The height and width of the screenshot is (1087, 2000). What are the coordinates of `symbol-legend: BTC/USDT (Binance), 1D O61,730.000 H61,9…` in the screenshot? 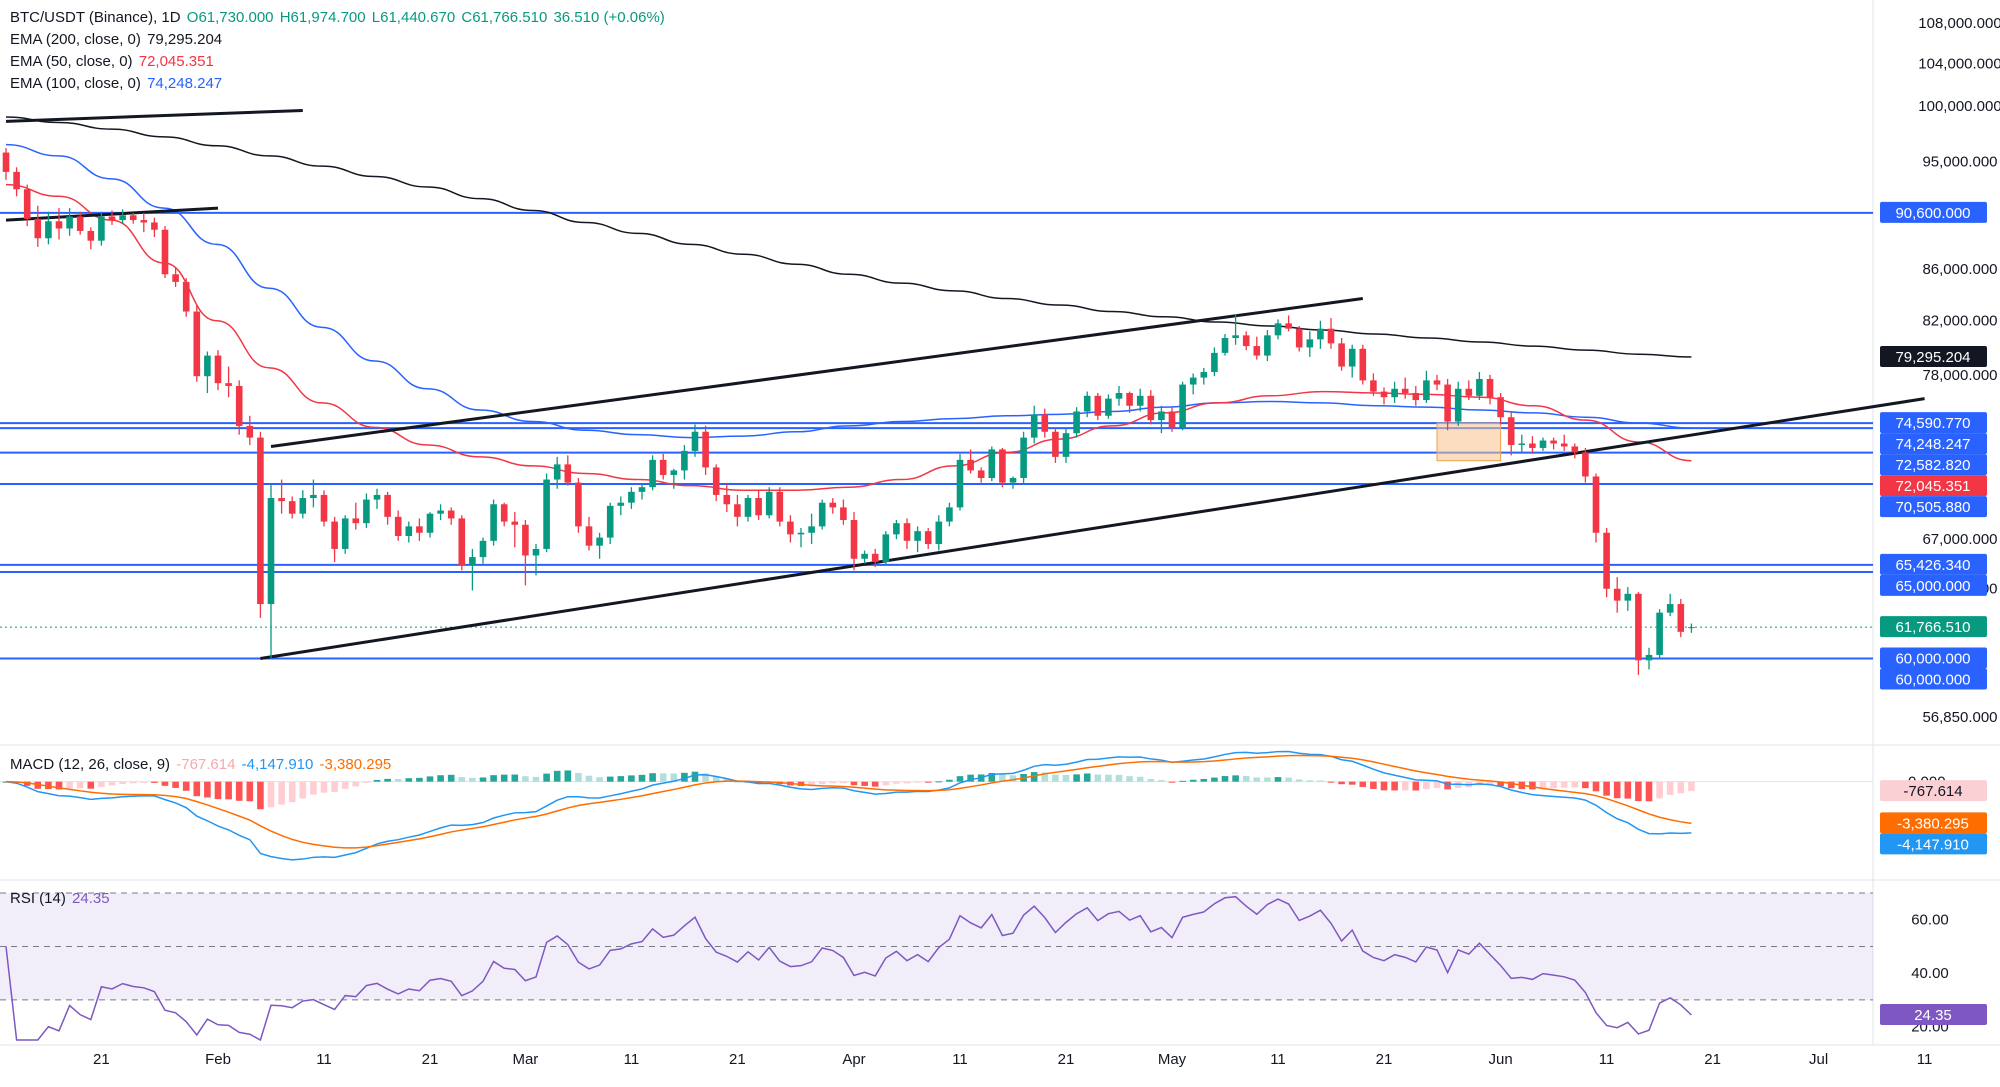 It's located at (338, 17).